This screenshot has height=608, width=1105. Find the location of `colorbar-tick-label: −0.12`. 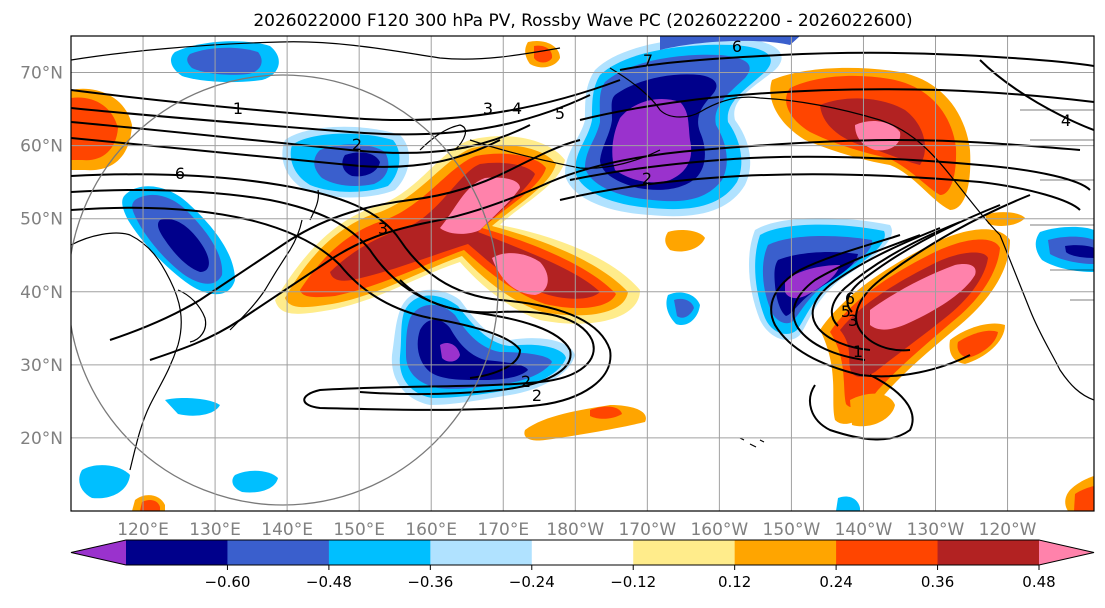

colorbar-tick-label: −0.12 is located at coordinates (633, 582).